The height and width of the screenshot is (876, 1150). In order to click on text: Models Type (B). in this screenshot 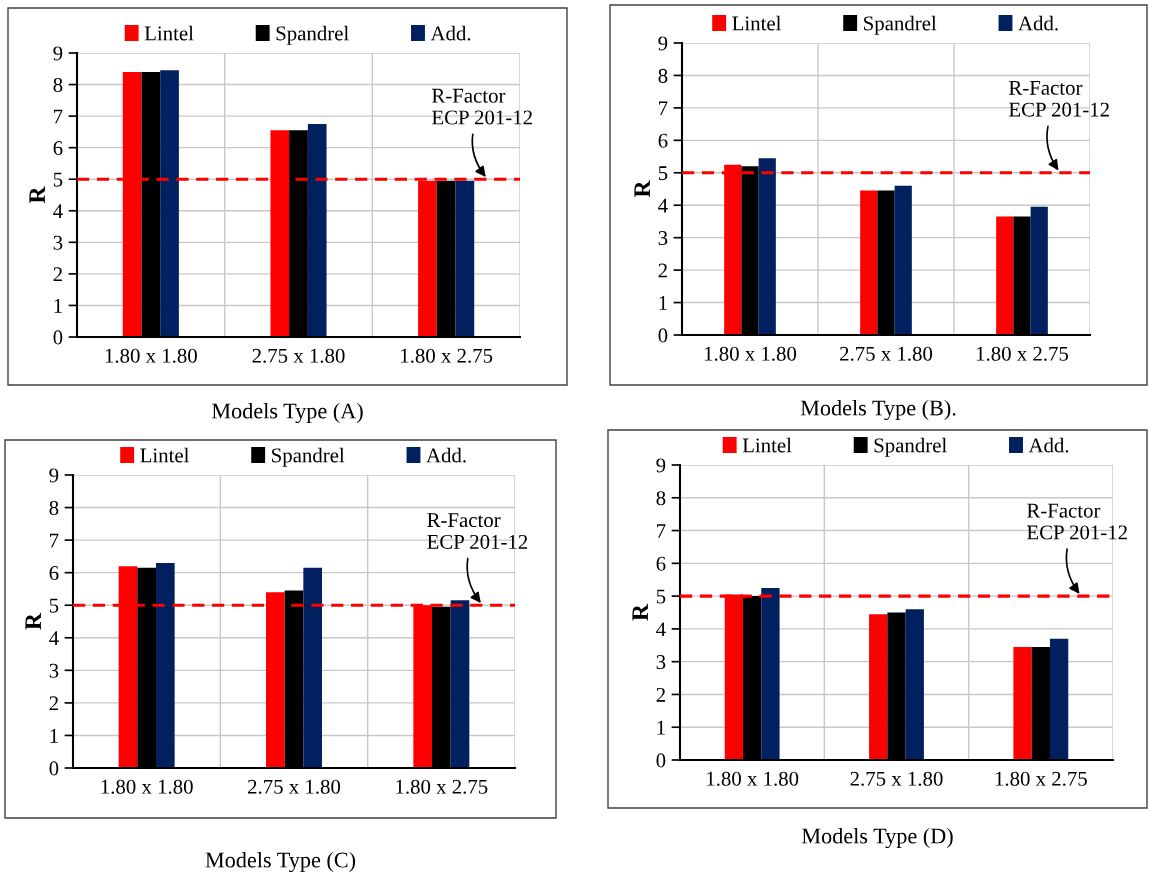, I will do `click(878, 410)`.